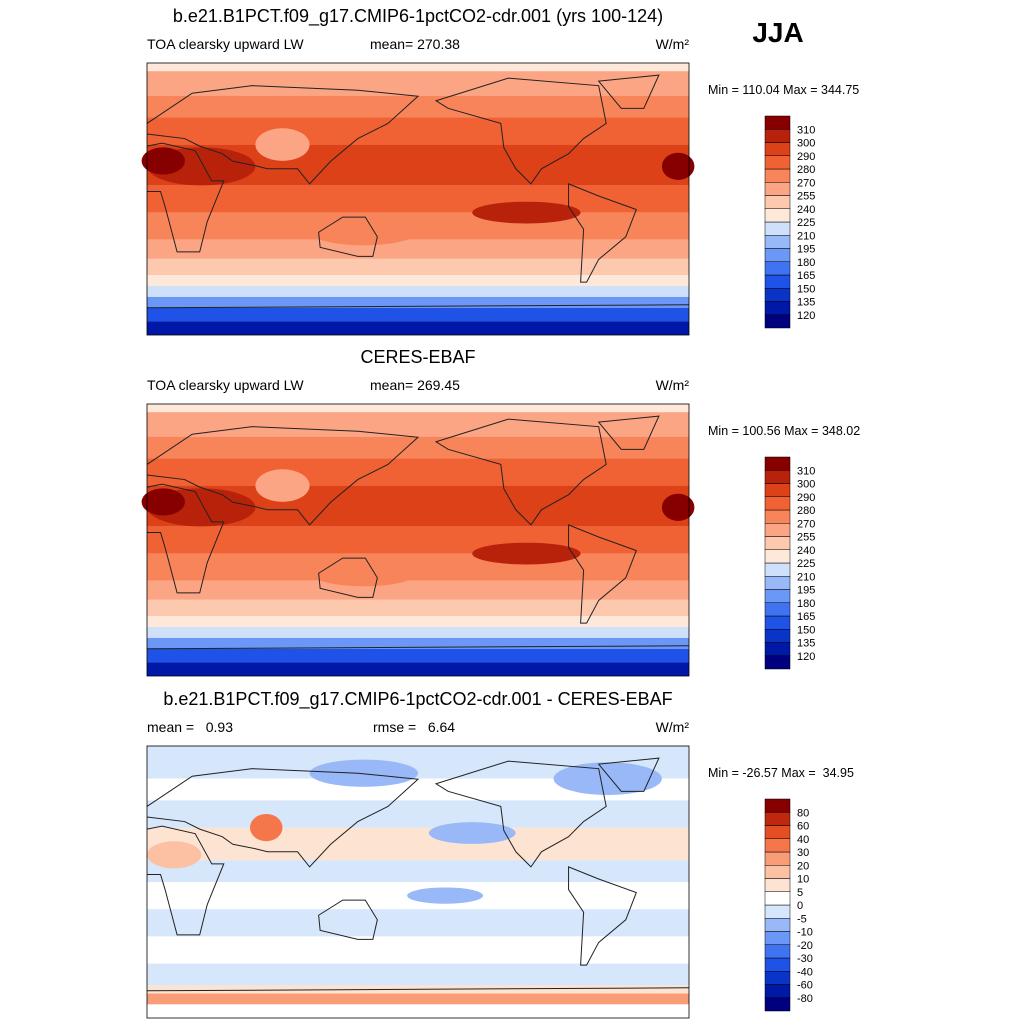 The height and width of the screenshot is (1024, 1024). I want to click on colorbar-label: -60, so click(805, 986).